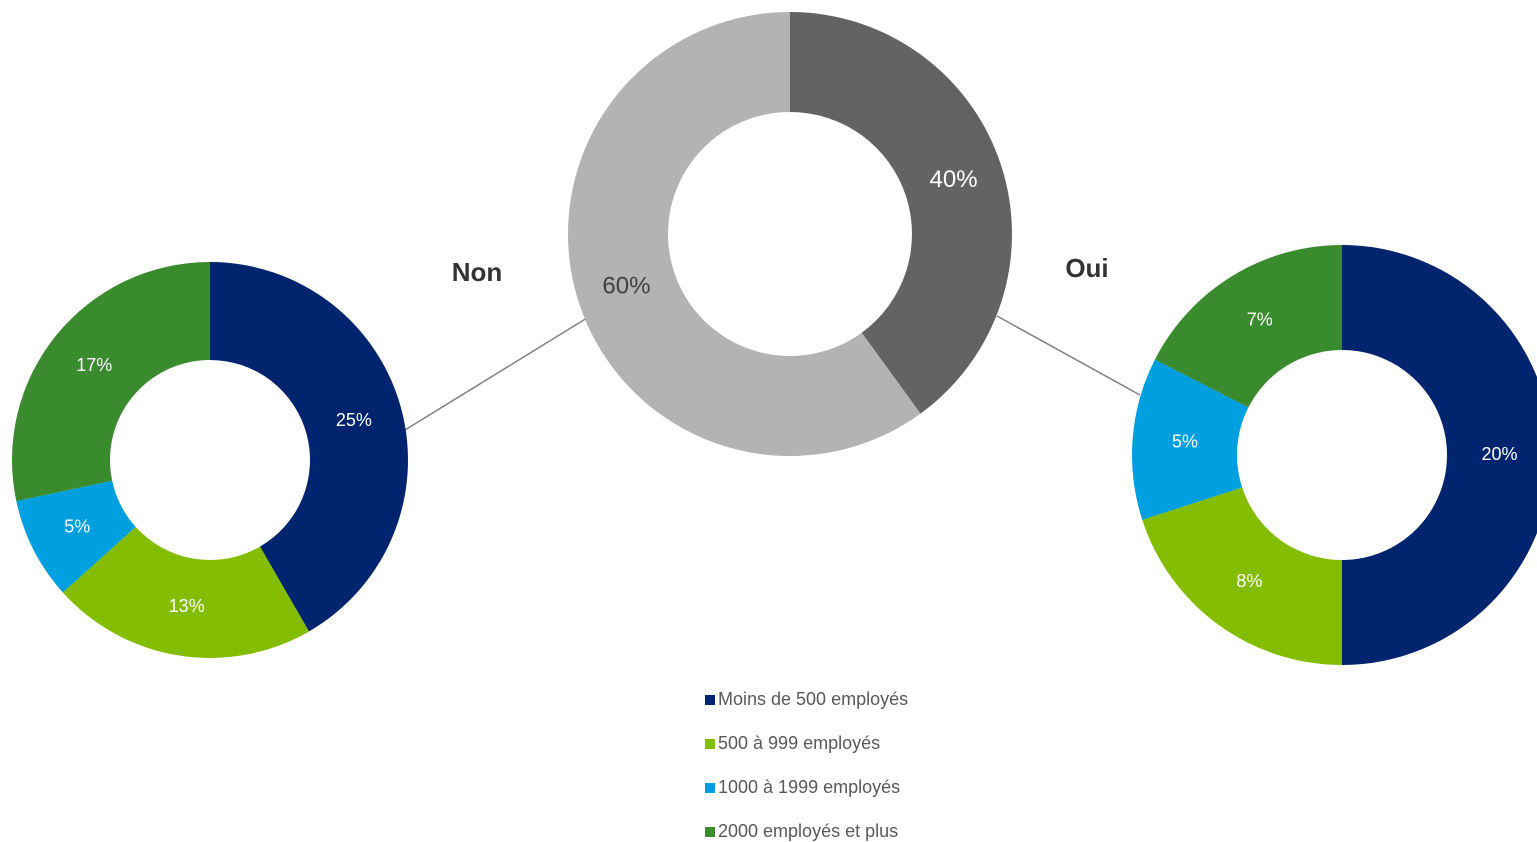  Describe the element at coordinates (954, 179) in the screenshot. I see `data-label: 40%` at that location.